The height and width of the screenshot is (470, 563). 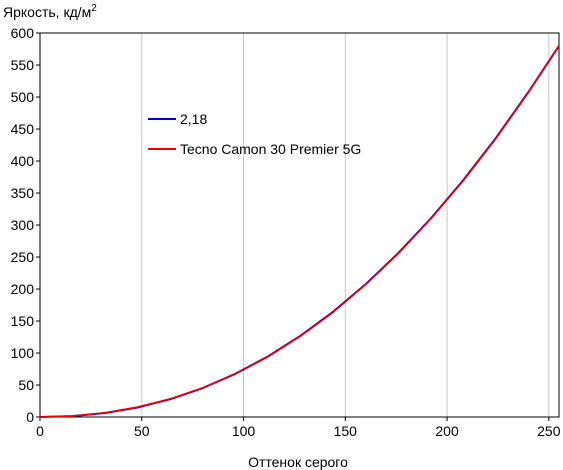 What do you see at coordinates (142, 431) in the screenshot?
I see `x-tick-label: 50` at bounding box center [142, 431].